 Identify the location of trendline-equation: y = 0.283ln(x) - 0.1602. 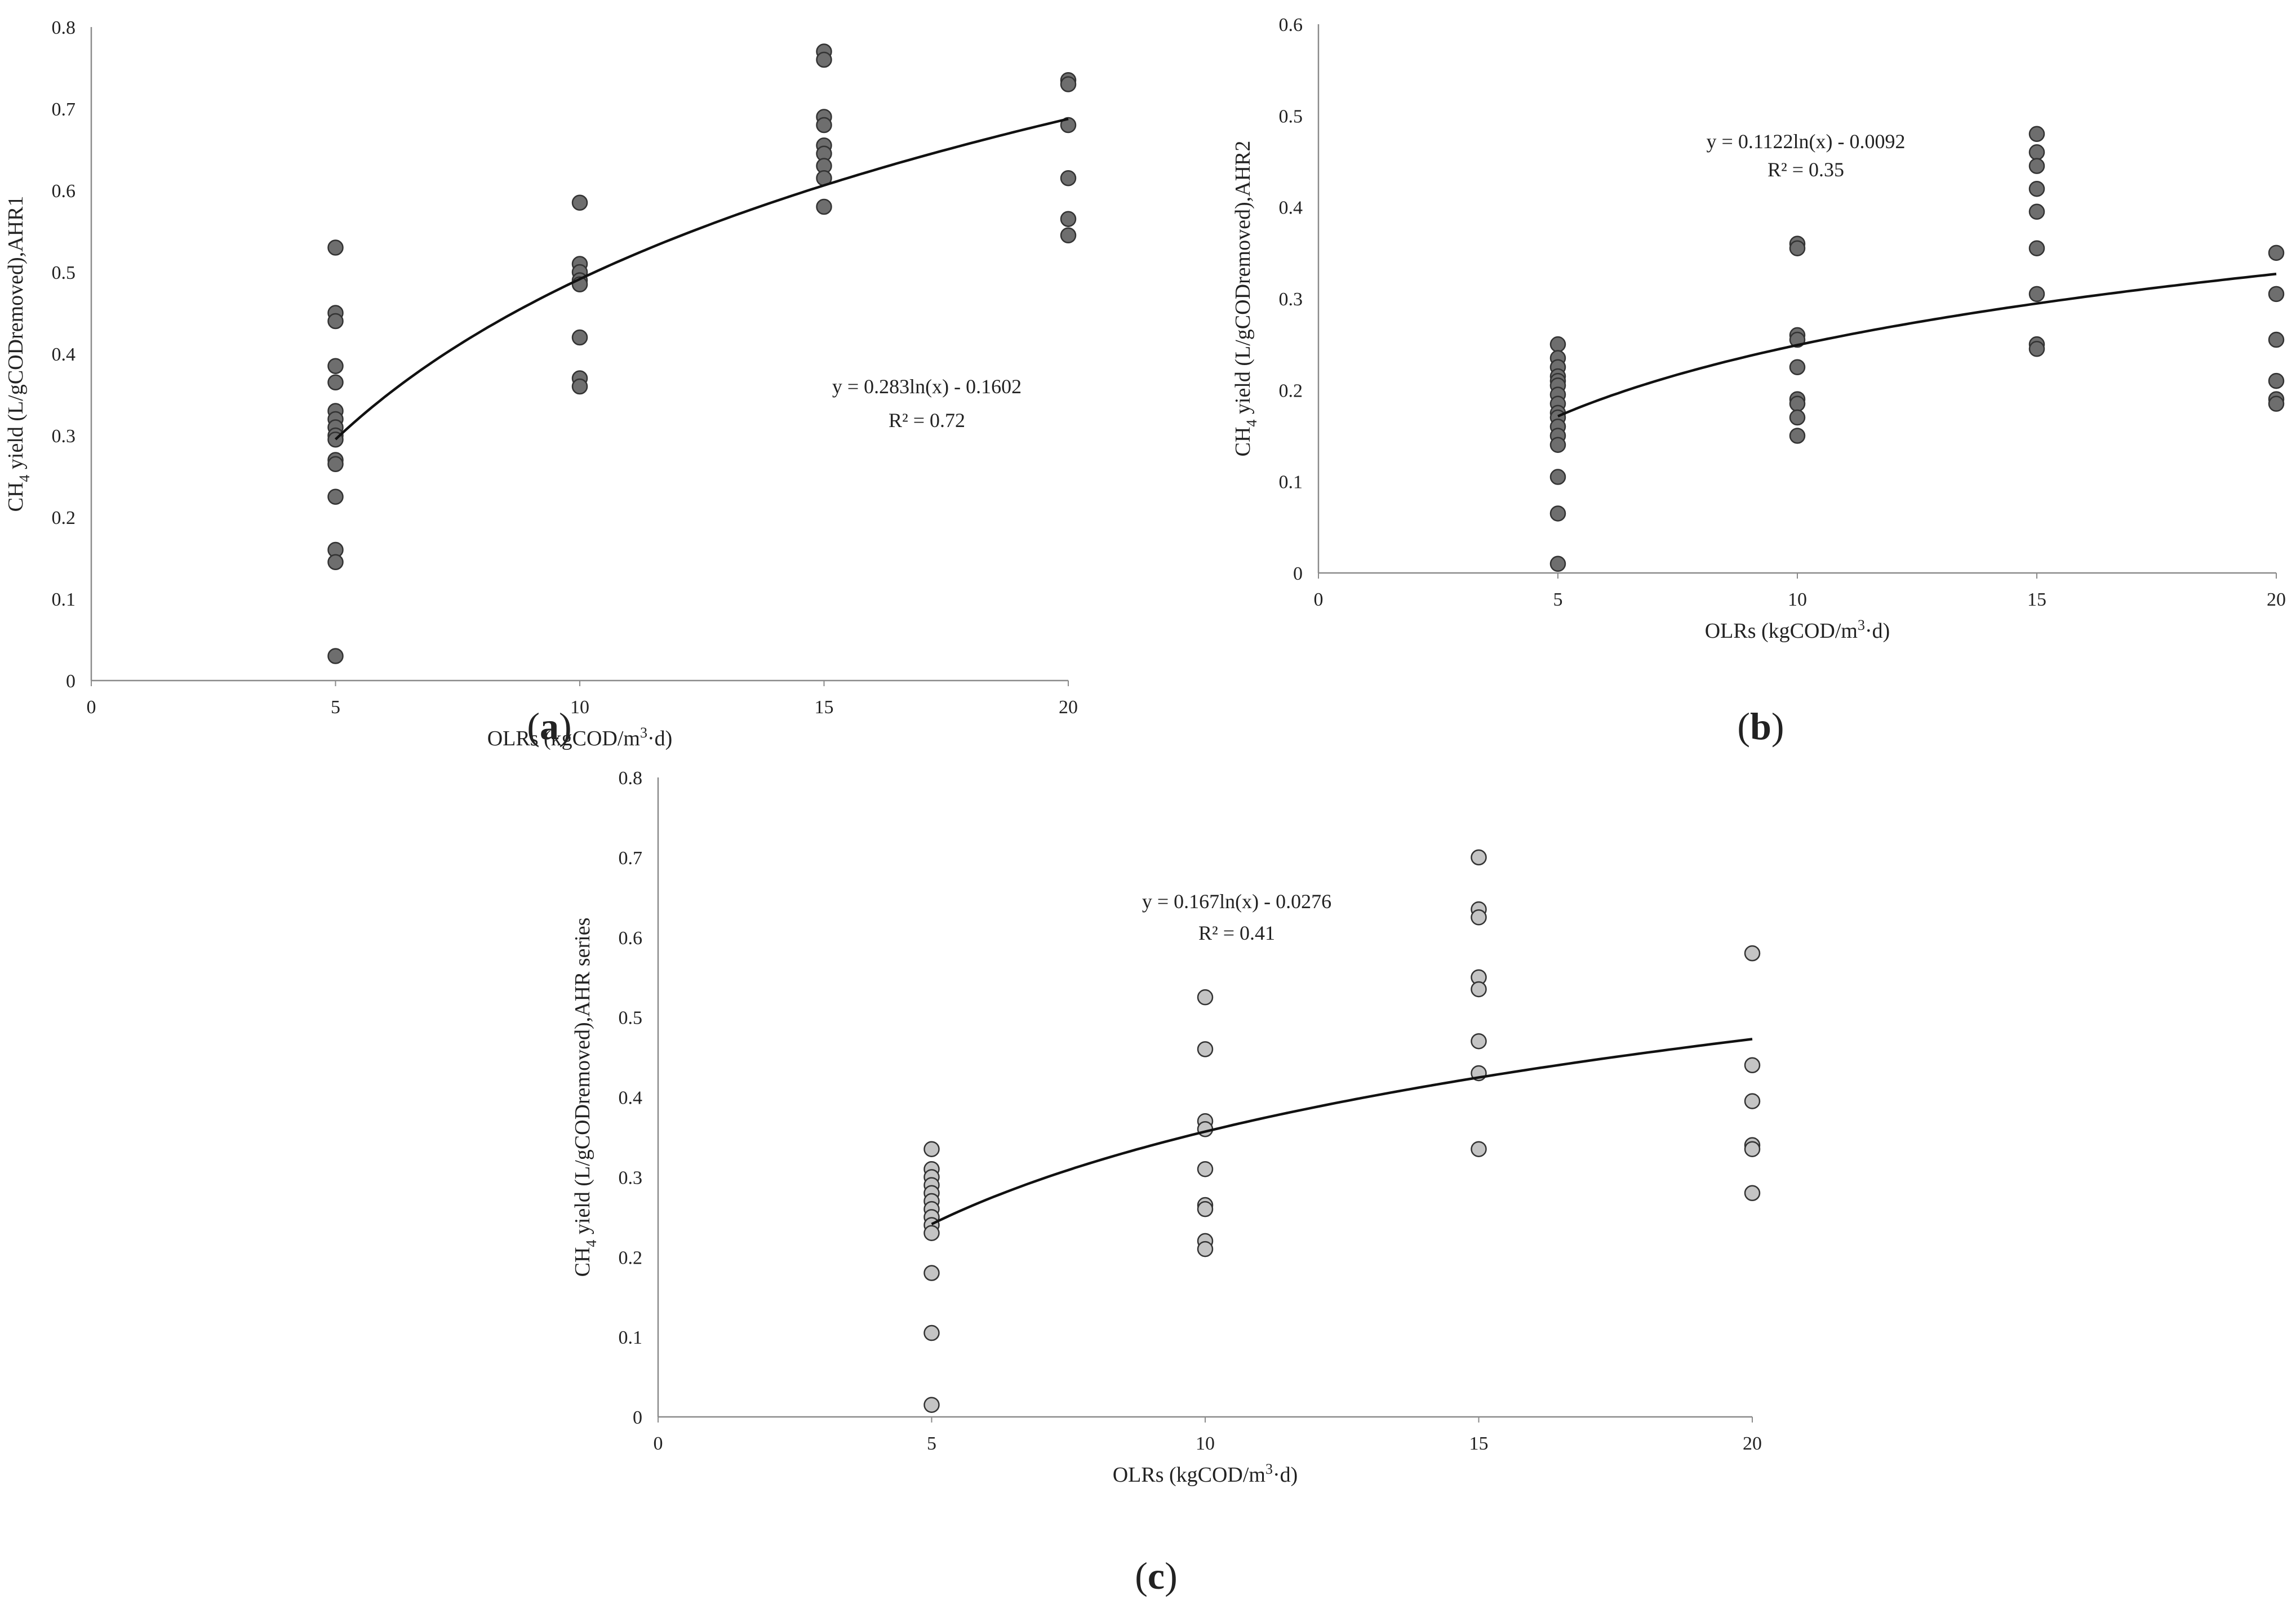
(927, 386).